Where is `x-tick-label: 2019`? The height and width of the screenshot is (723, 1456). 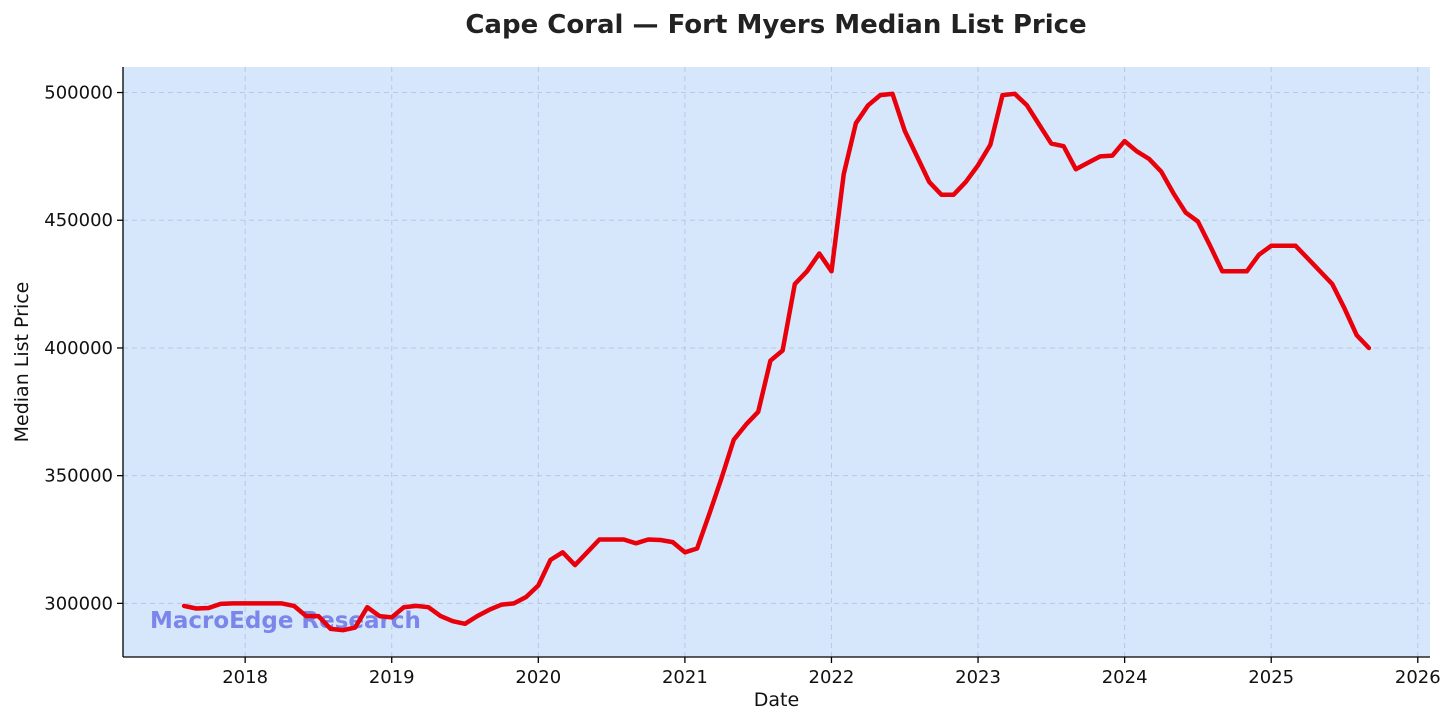
x-tick-label: 2019 is located at coordinates (392, 677).